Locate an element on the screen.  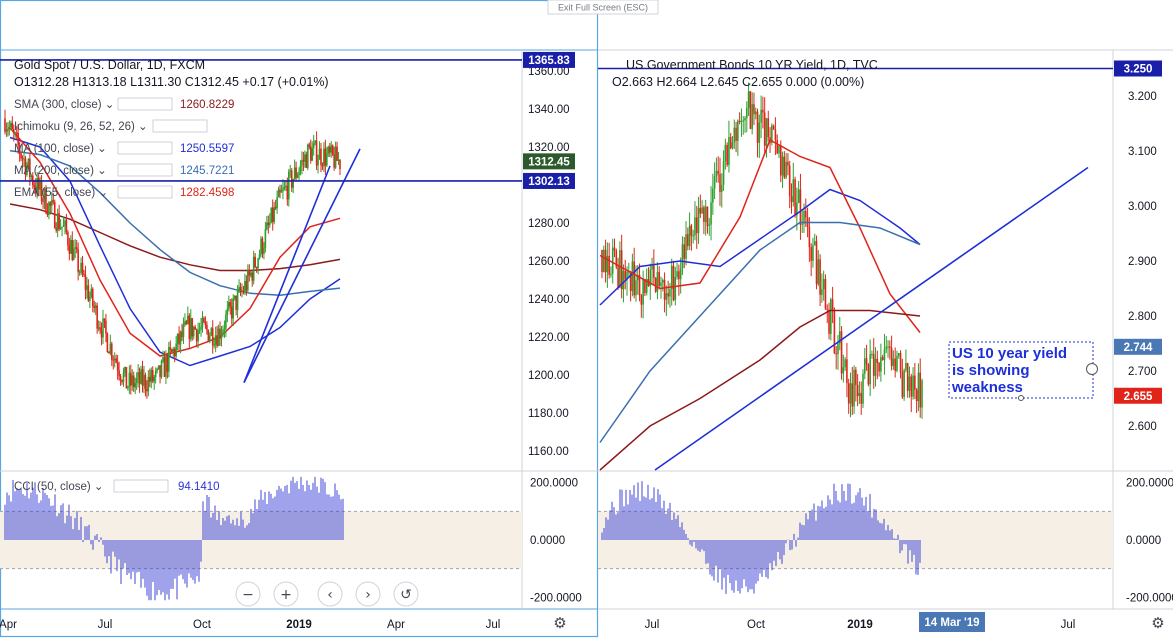
annotation-box is located at coordinates (1021, 370).